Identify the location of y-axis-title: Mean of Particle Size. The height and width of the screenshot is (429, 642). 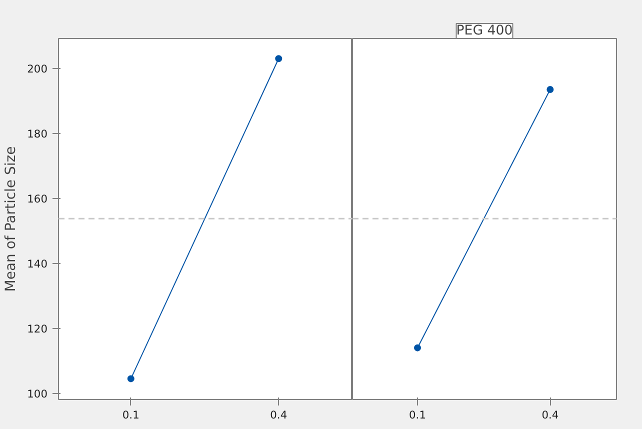
(11, 219).